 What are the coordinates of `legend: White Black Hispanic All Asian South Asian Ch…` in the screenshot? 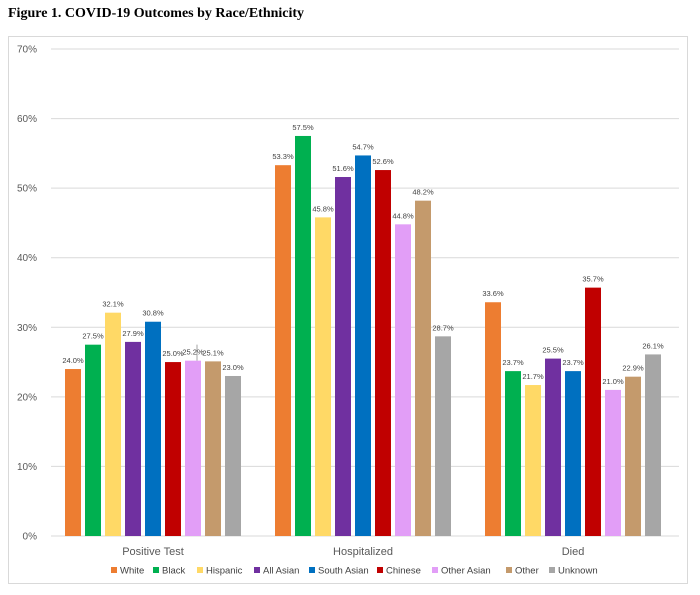 It's located at (354, 571).